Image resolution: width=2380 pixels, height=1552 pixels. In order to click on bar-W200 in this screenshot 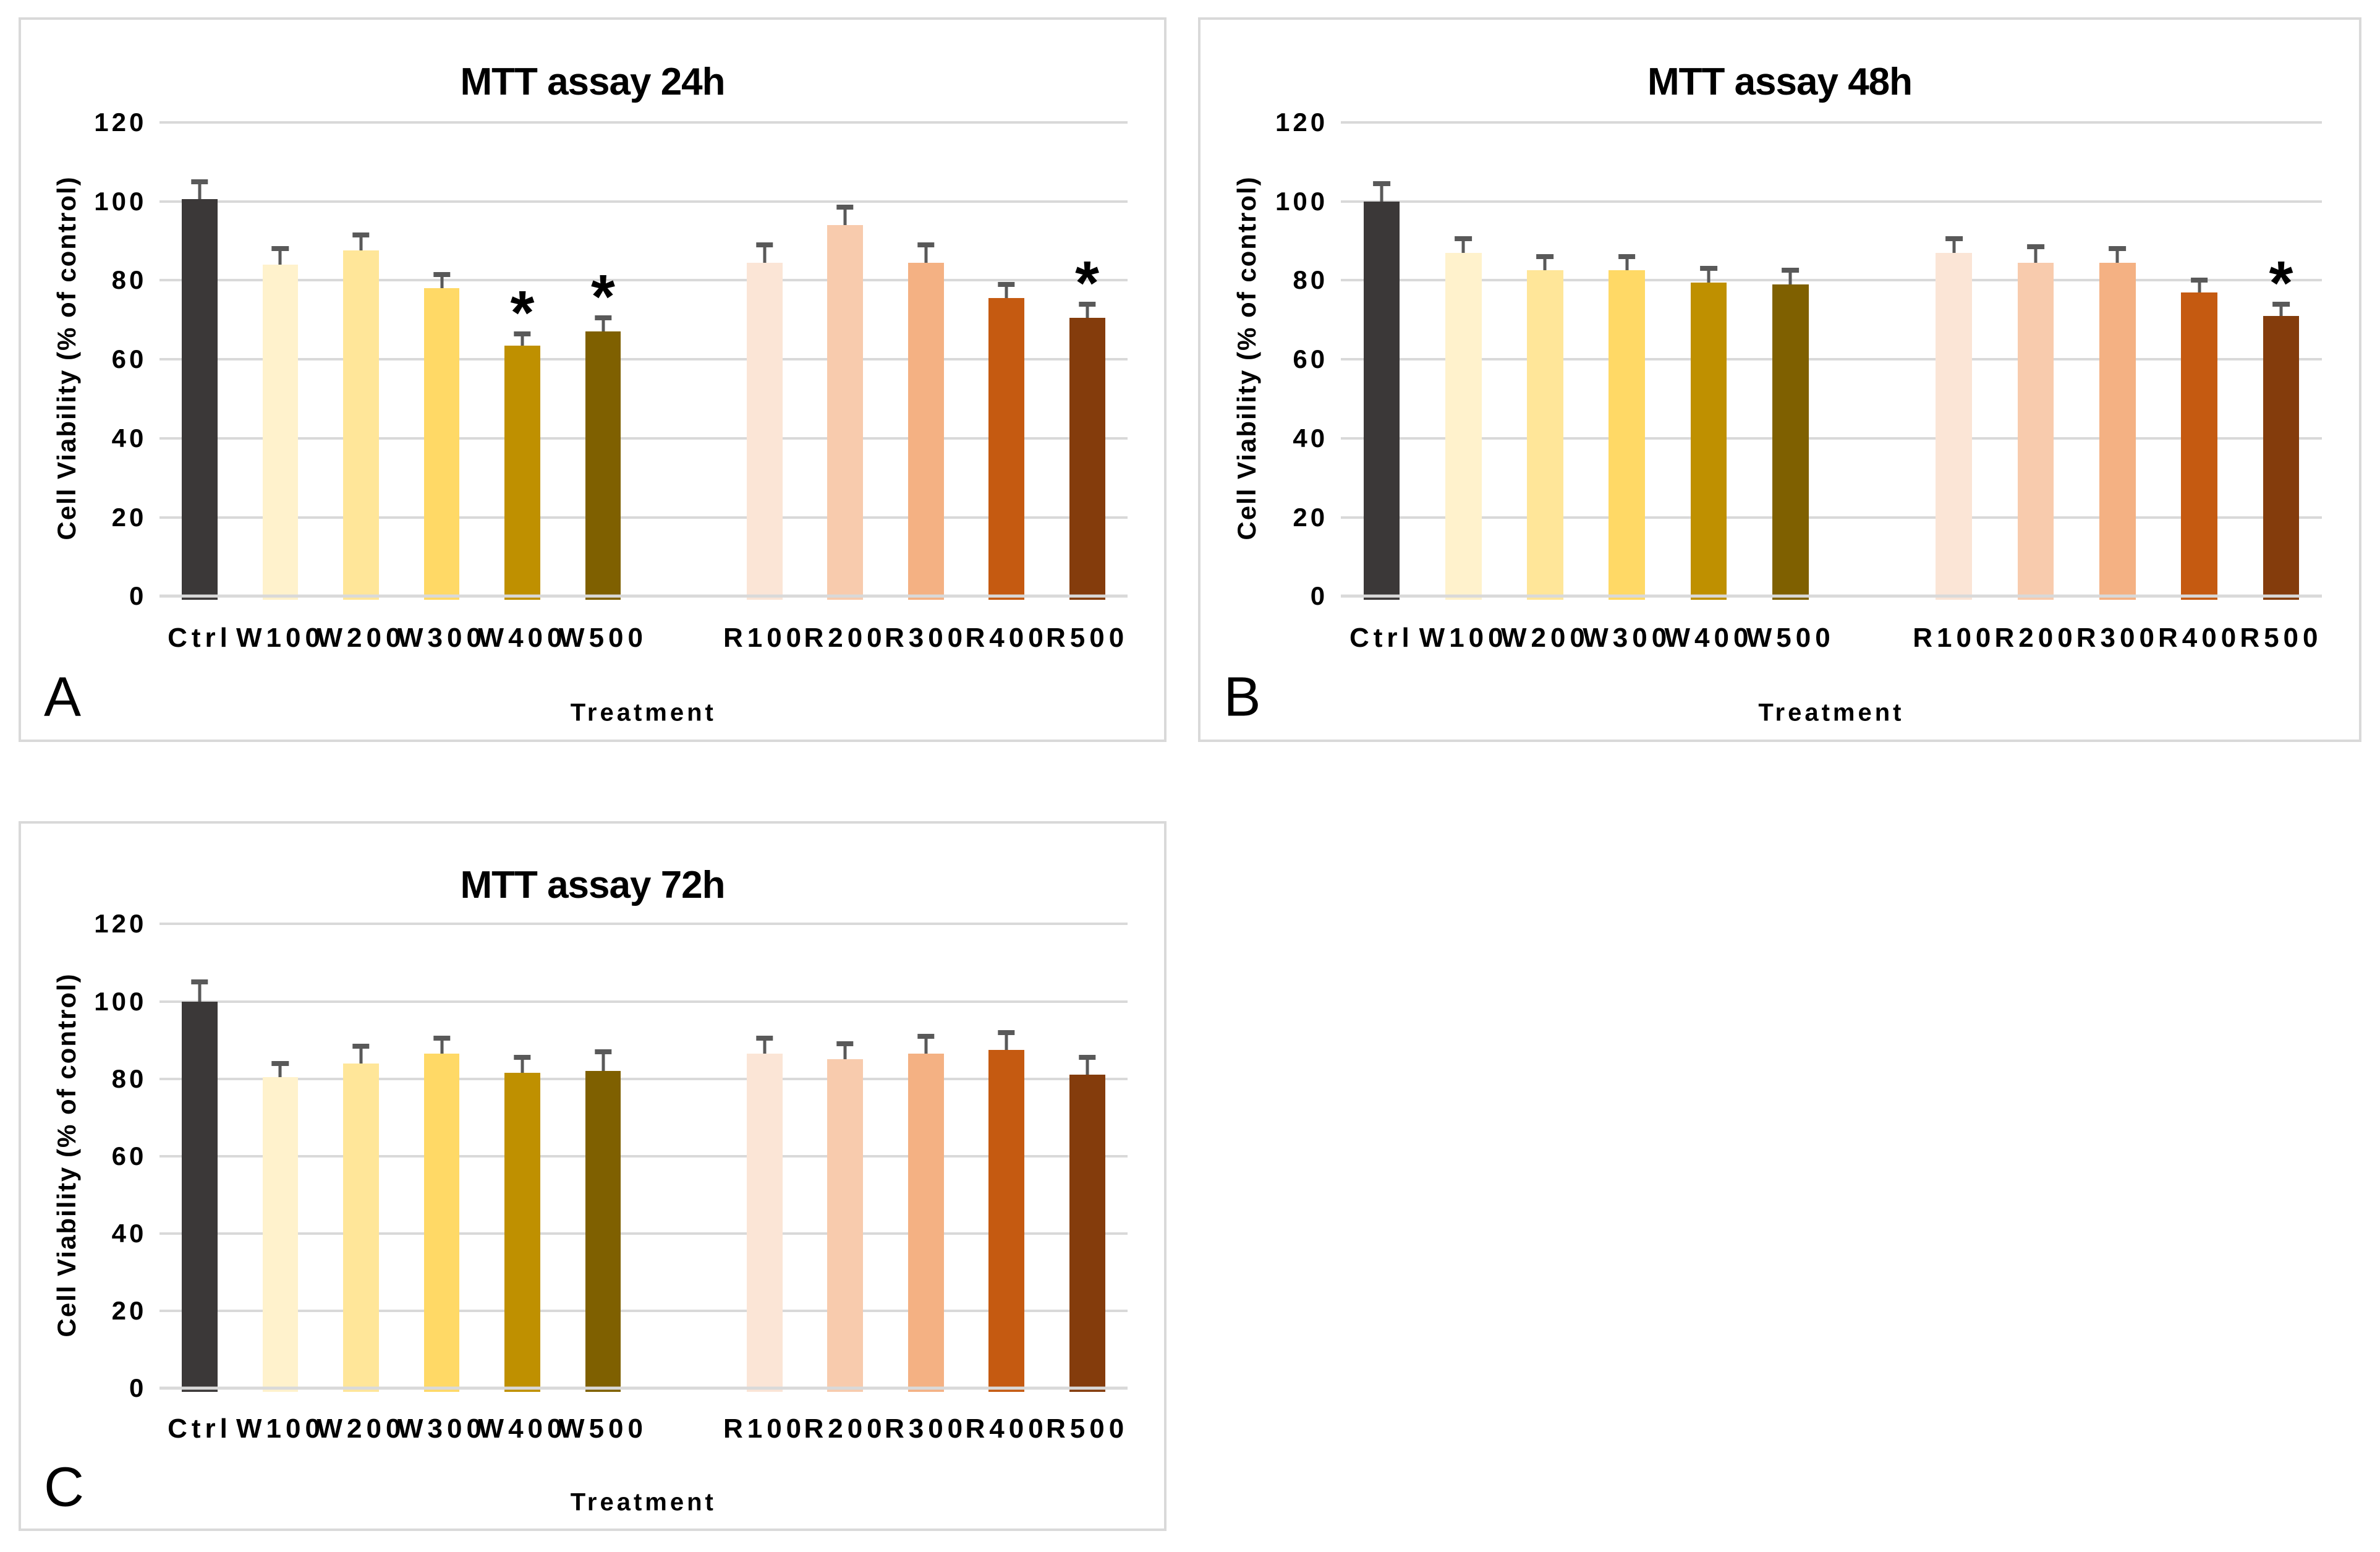, I will do `click(361, 425)`.